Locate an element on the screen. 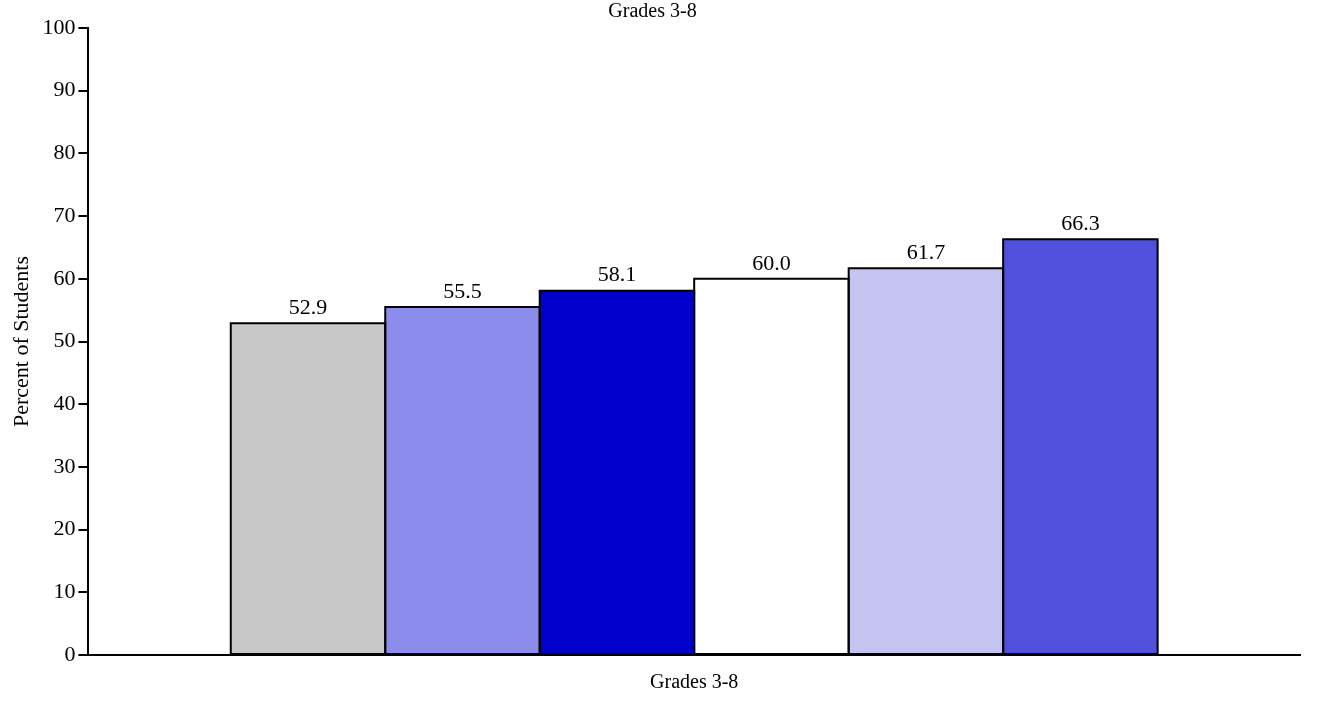  y-tick-label: 40 is located at coordinates (64, 402).